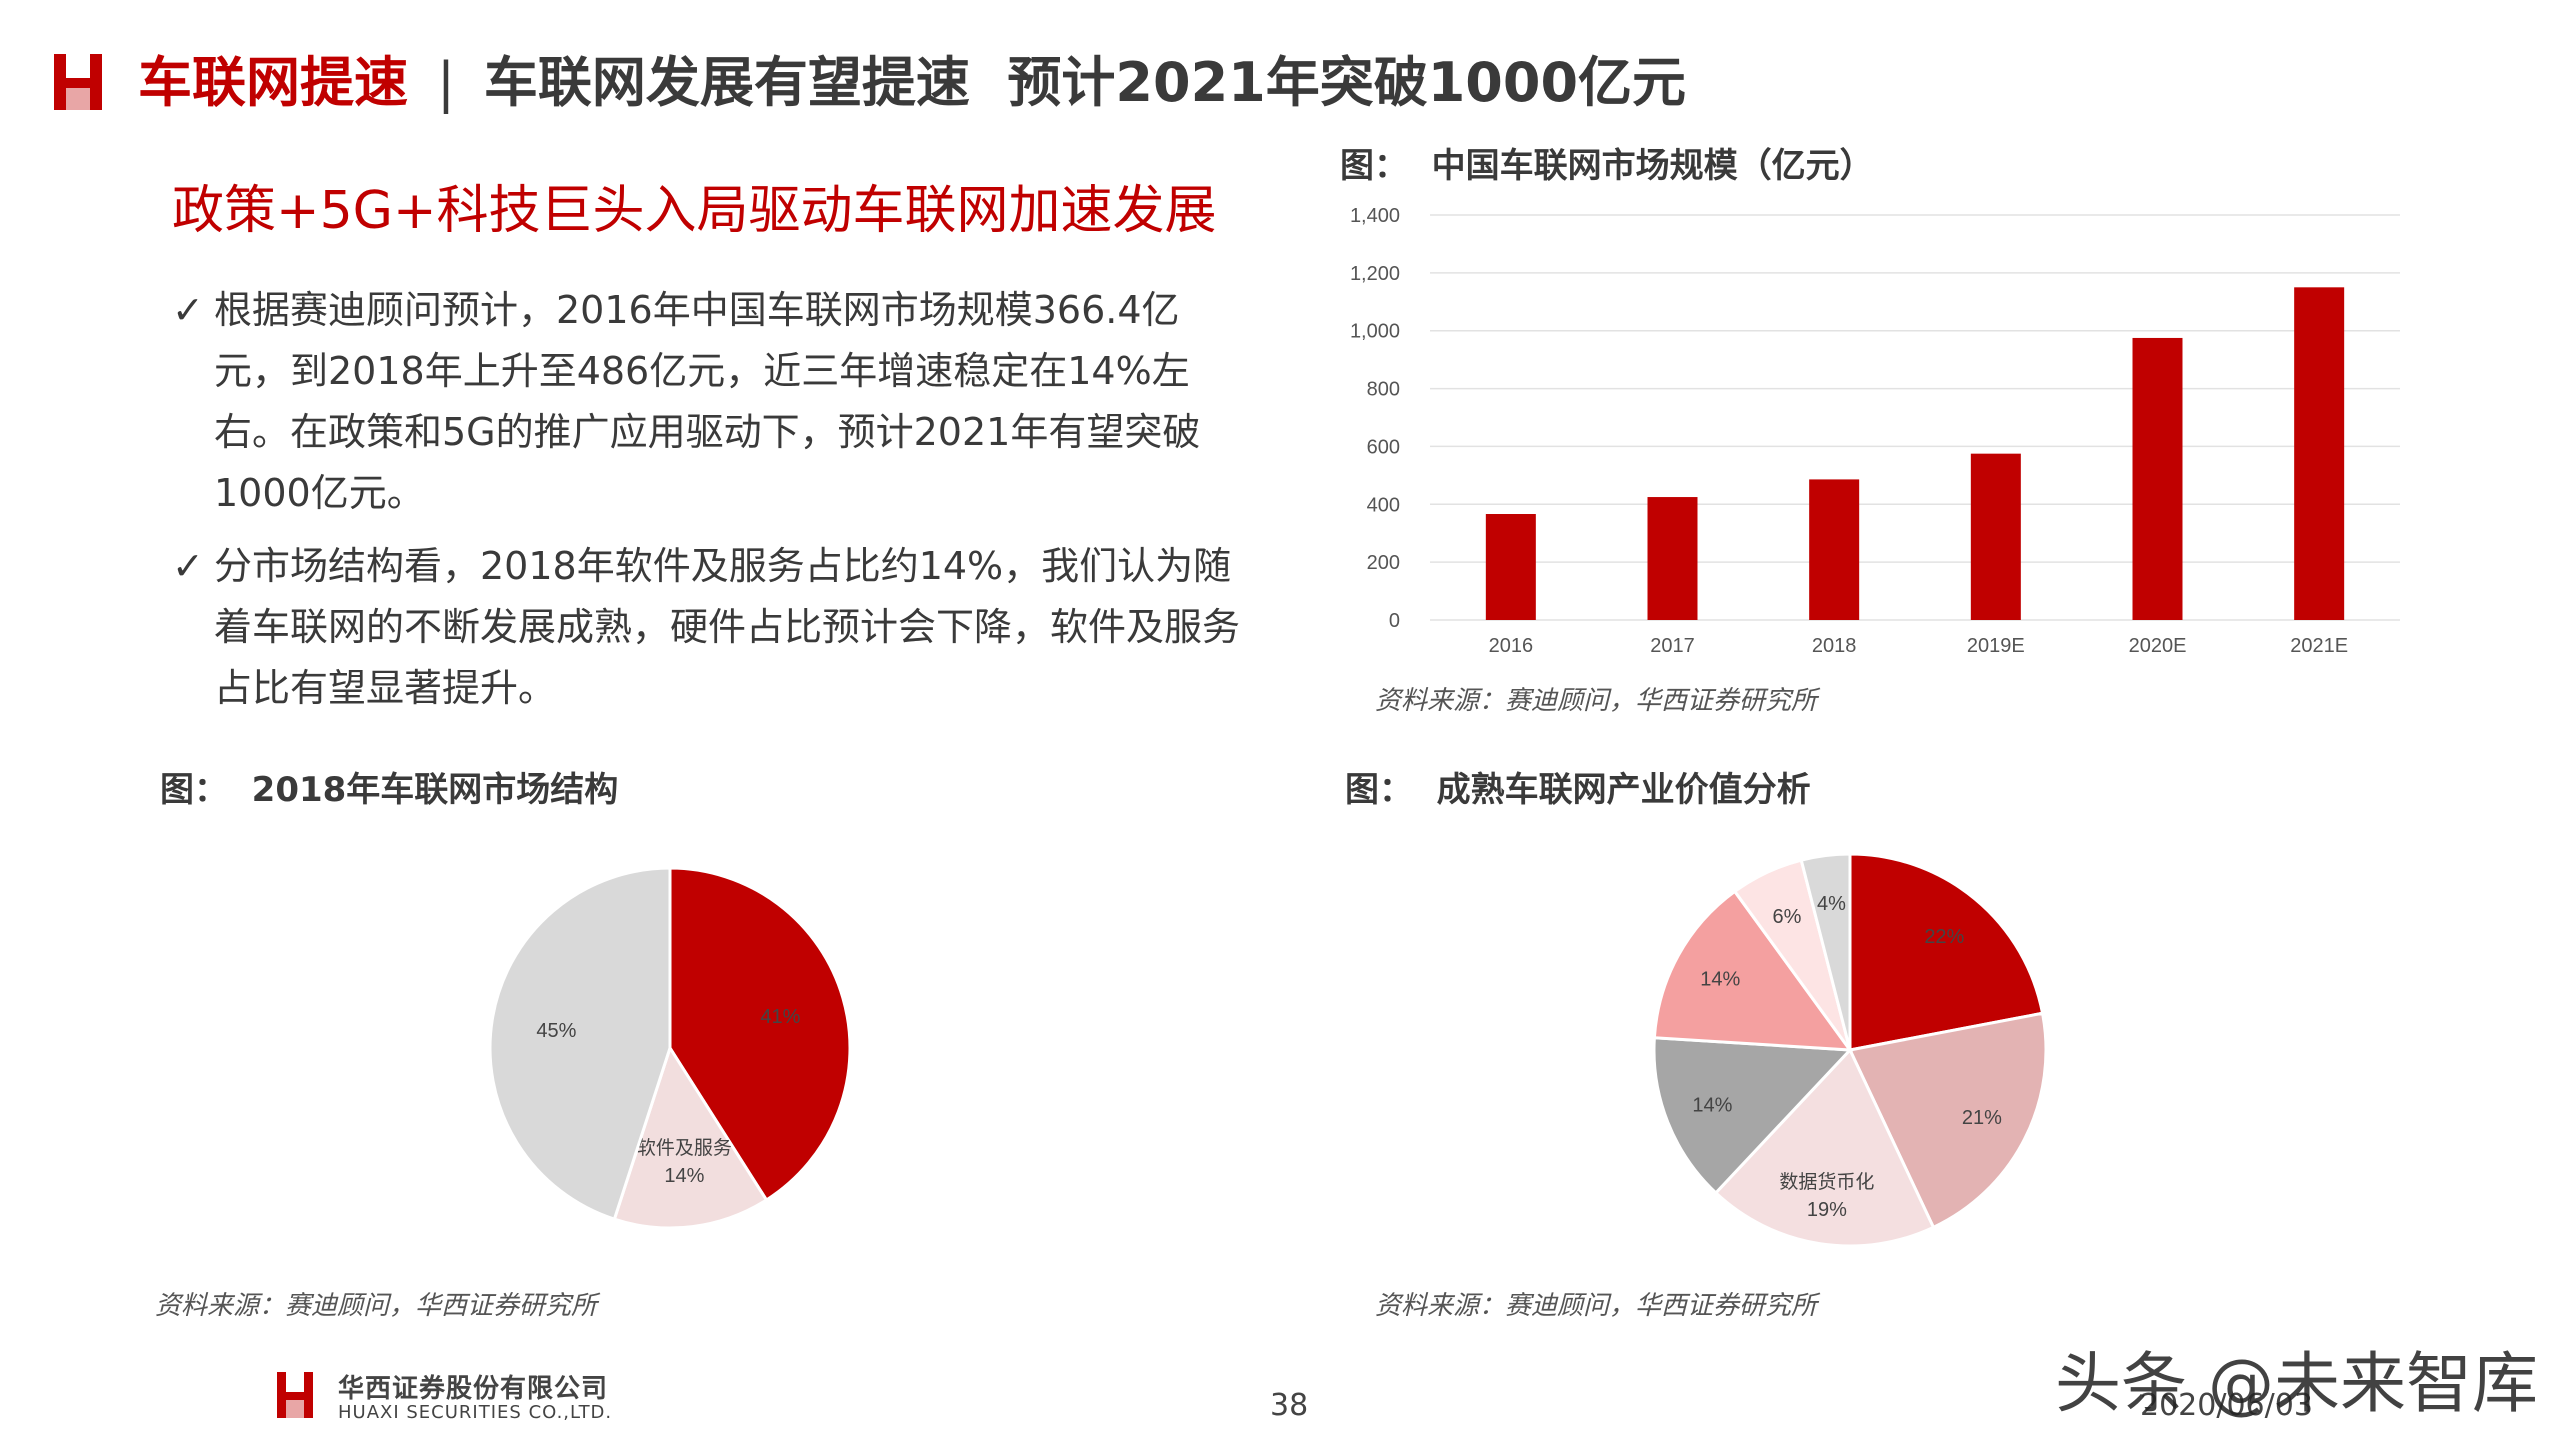 This screenshot has width=2560, height=1440. I want to click on page-date: 2020/06/03, so click(2226, 1405).